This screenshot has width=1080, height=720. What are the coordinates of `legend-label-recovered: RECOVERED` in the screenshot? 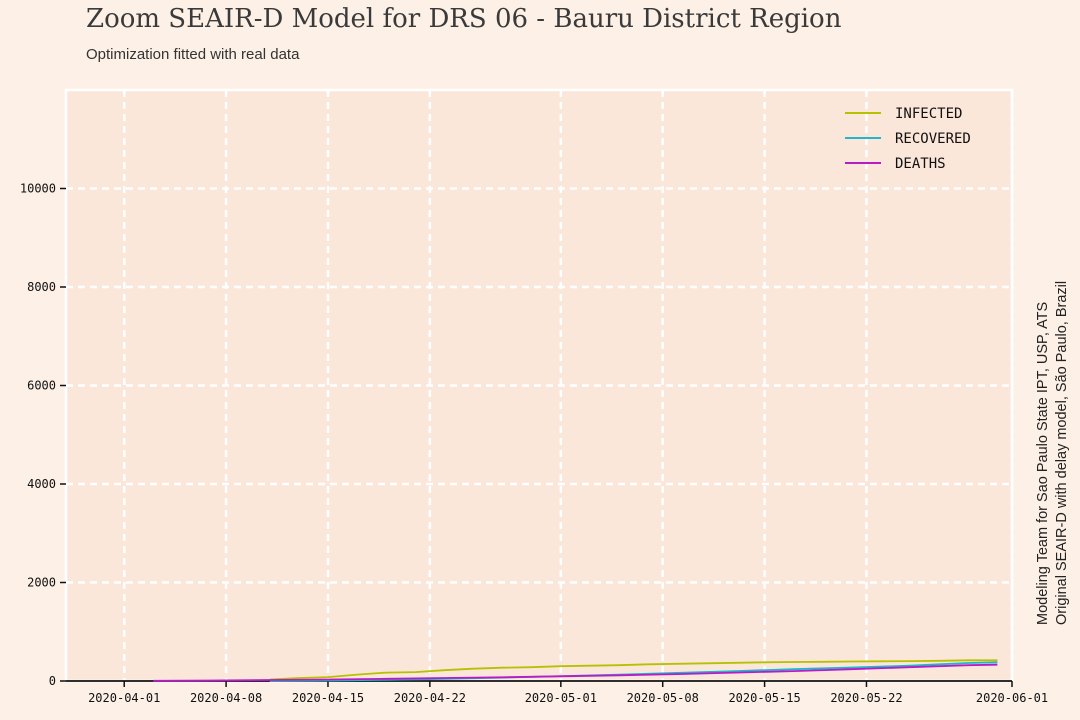 It's located at (933, 139).